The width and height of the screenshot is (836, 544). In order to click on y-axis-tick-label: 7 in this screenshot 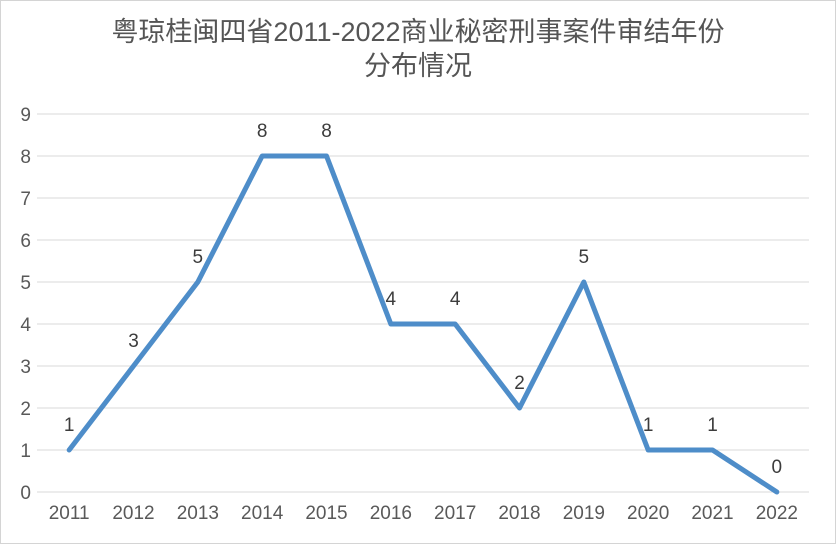, I will do `click(25, 199)`.